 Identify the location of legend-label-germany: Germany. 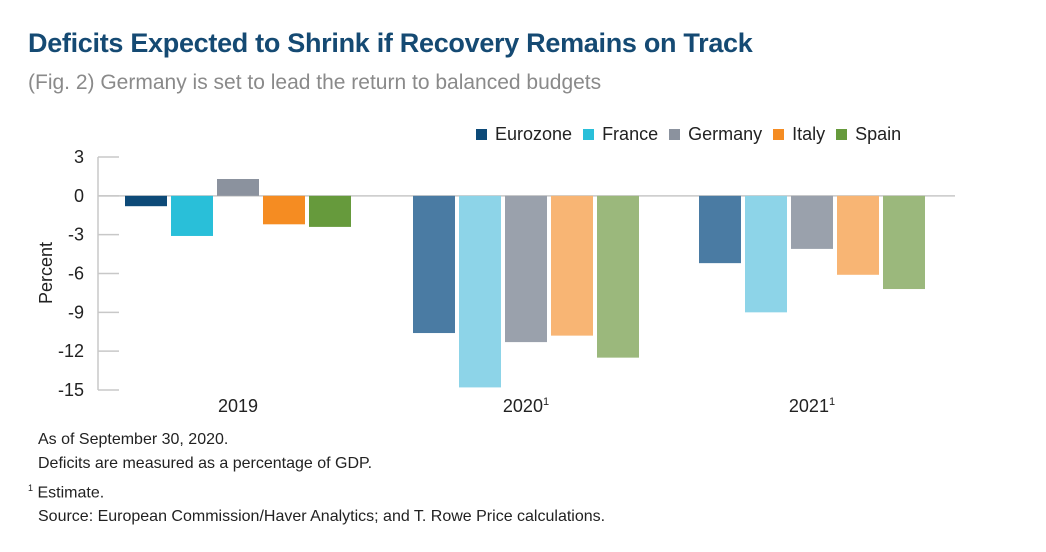
(725, 134).